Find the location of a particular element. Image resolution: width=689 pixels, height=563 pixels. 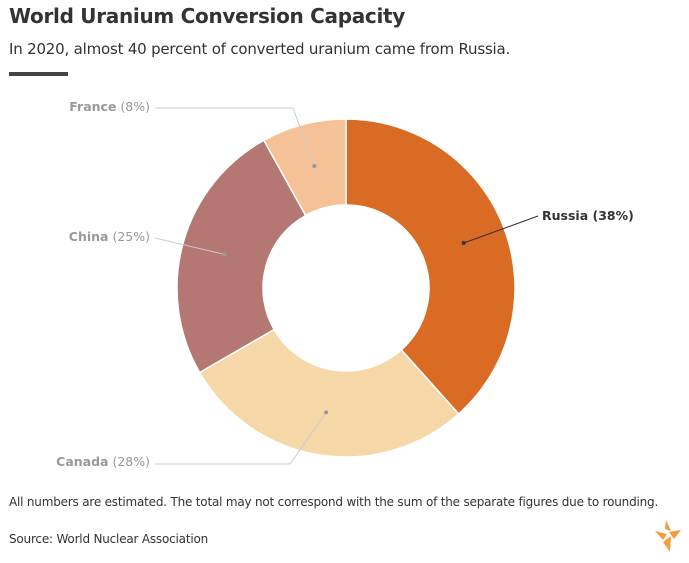

data-label-value: (28%) is located at coordinates (129, 461).